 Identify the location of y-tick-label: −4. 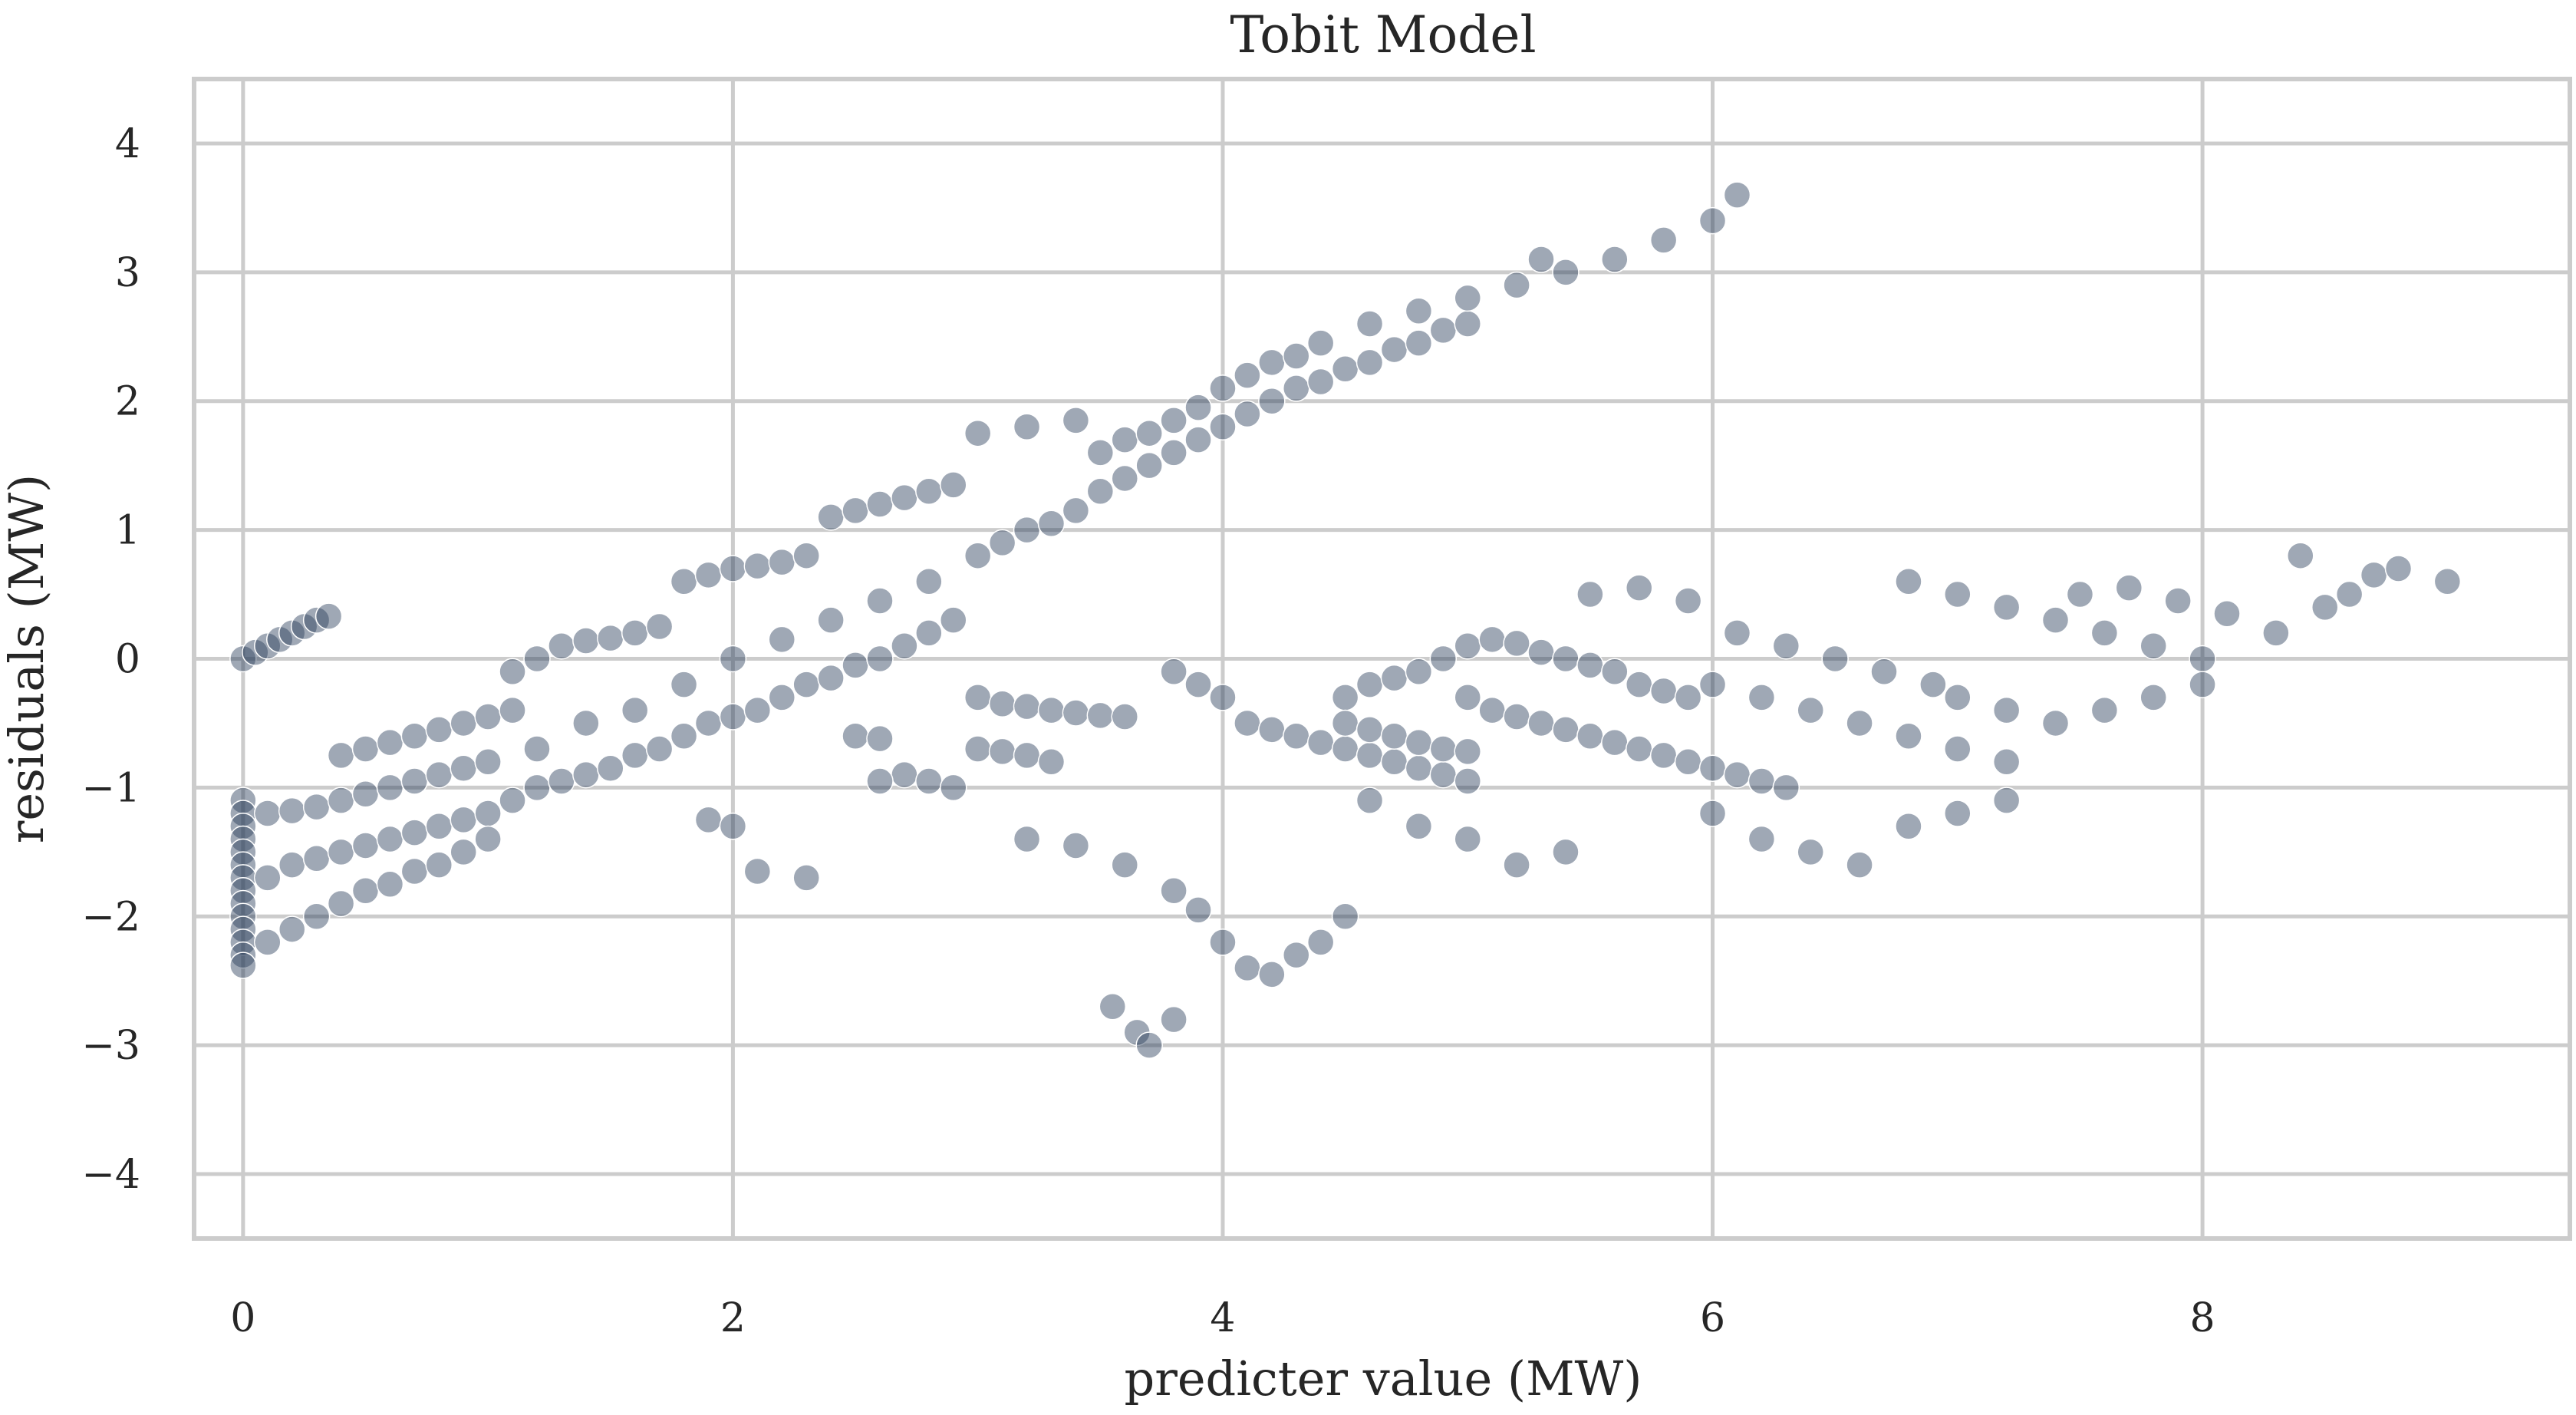
(110, 1175).